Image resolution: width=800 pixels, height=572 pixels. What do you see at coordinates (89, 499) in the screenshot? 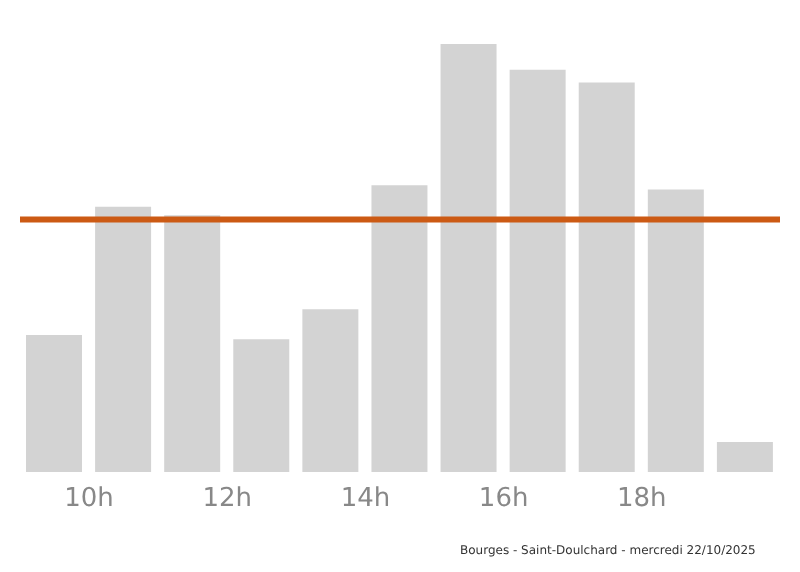
I see `x-tick-label: 10h` at bounding box center [89, 499].